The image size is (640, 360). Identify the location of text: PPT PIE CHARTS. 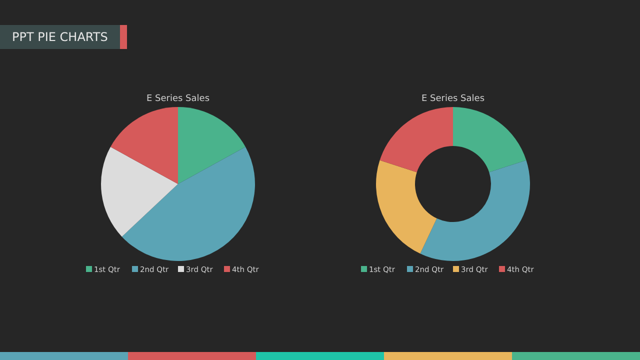
(60, 37).